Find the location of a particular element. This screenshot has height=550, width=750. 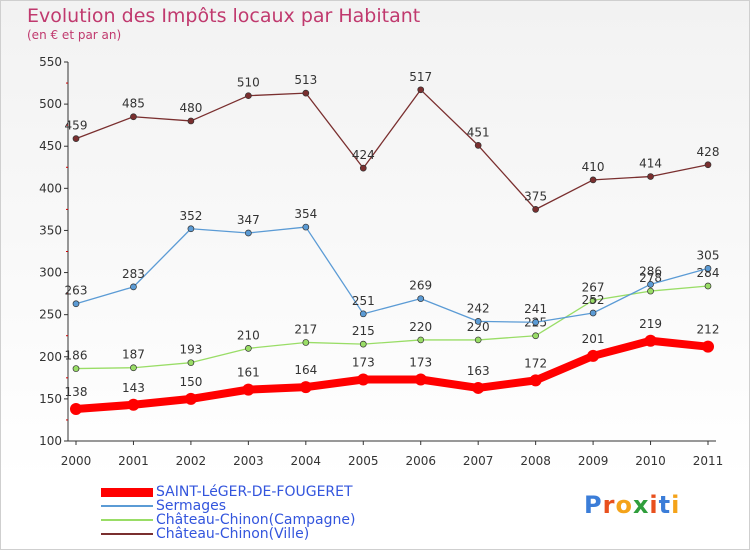

data-label: 278 is located at coordinates (650, 278).